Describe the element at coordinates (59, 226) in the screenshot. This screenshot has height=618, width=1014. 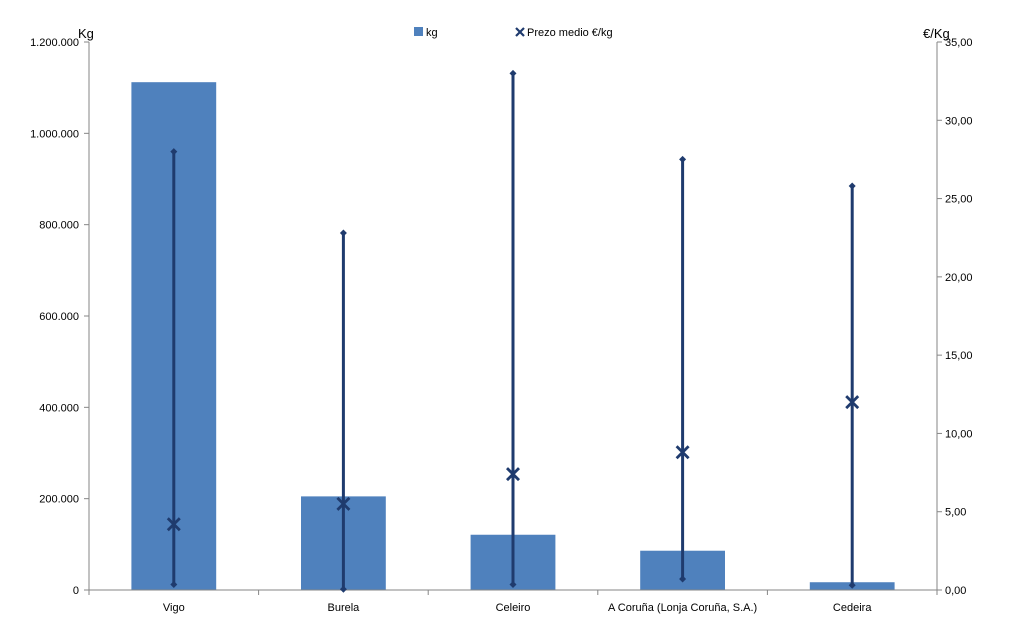
I see `y-tick-label-4: 800.000` at that location.